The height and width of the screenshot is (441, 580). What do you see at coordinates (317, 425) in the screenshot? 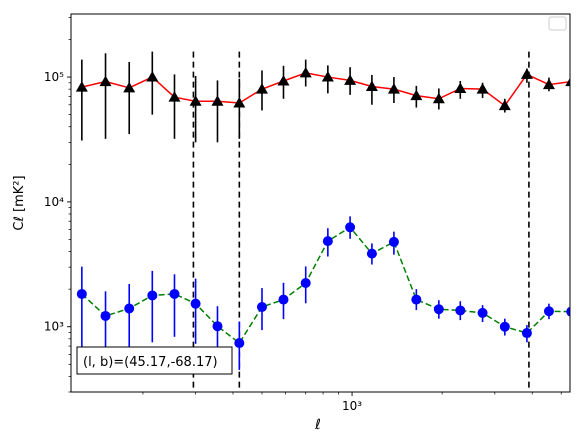
I see `x-axis-label: ℓ` at bounding box center [317, 425].